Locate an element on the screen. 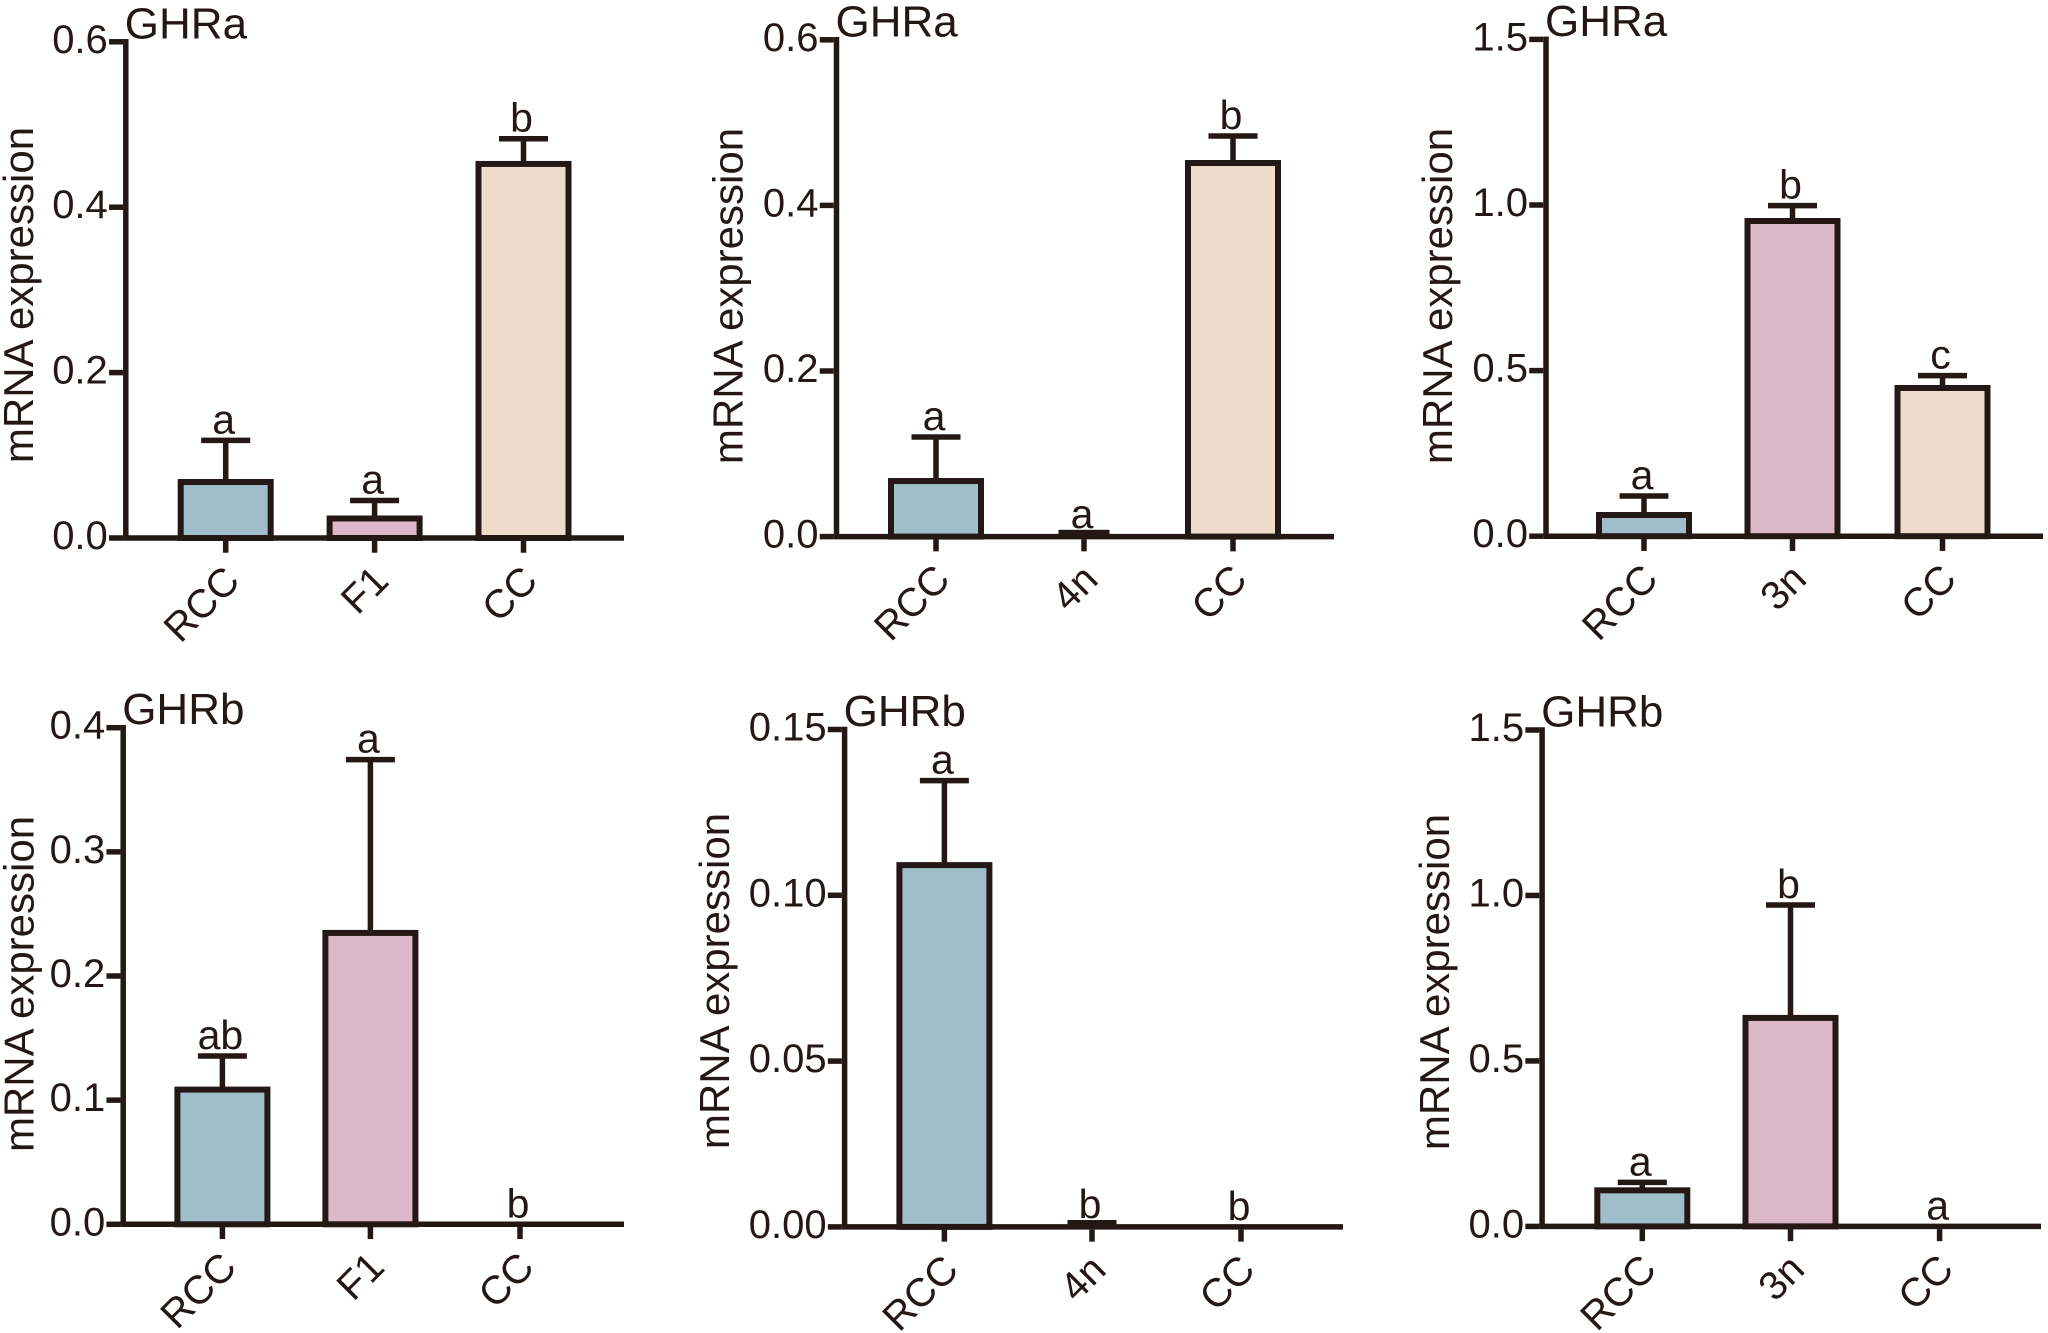  svg-text: 0.3 is located at coordinates (78, 850).